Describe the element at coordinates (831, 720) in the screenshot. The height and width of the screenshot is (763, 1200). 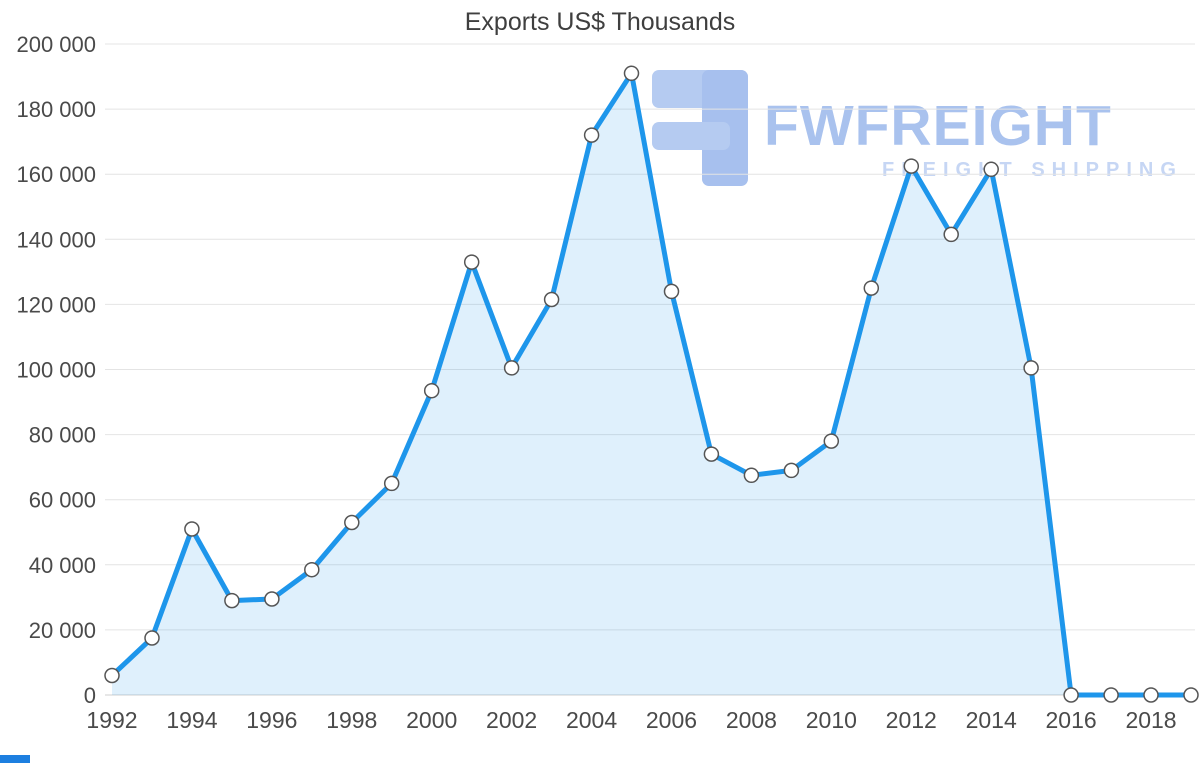
I see `x-axis-label: 2010` at that location.